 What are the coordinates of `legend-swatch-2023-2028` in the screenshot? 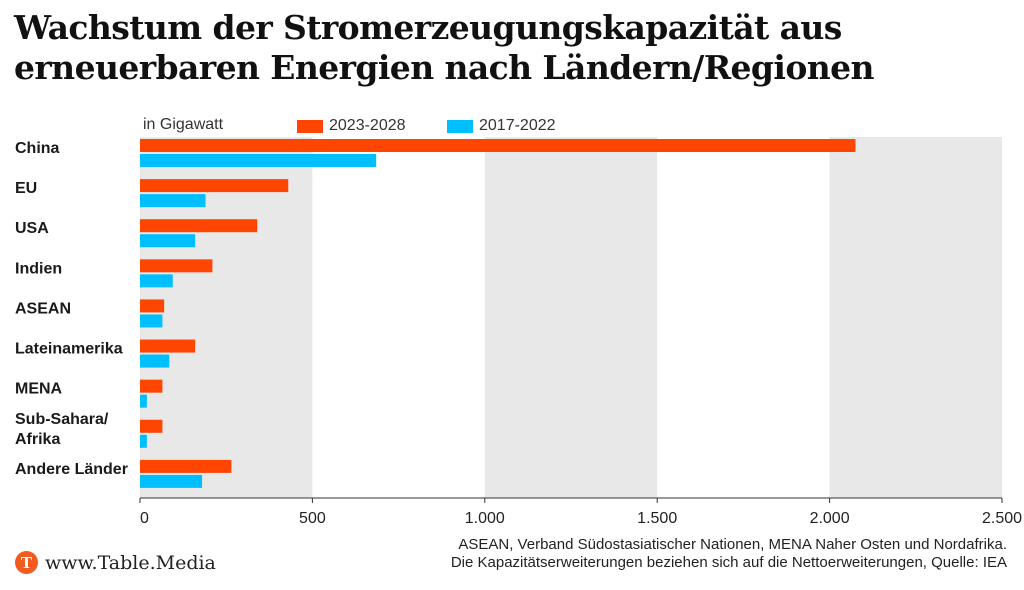 It's located at (310, 126).